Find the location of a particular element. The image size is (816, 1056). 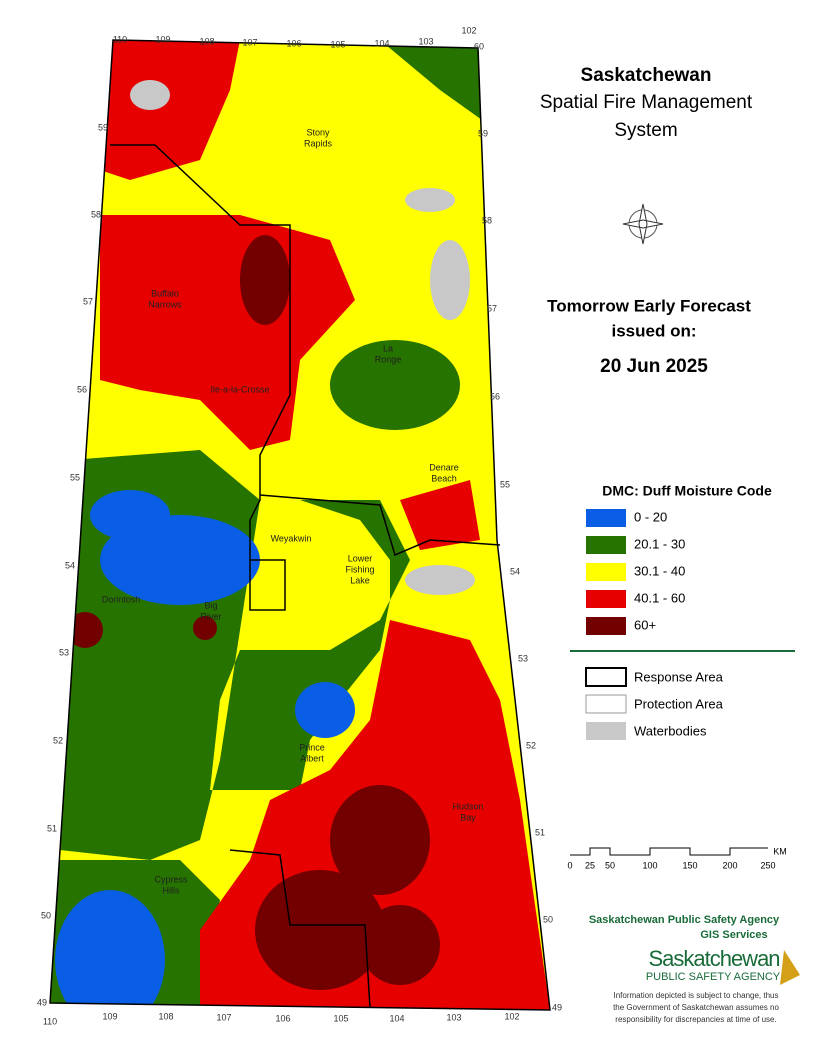

graticule-label: 56 is located at coordinates (82, 389).